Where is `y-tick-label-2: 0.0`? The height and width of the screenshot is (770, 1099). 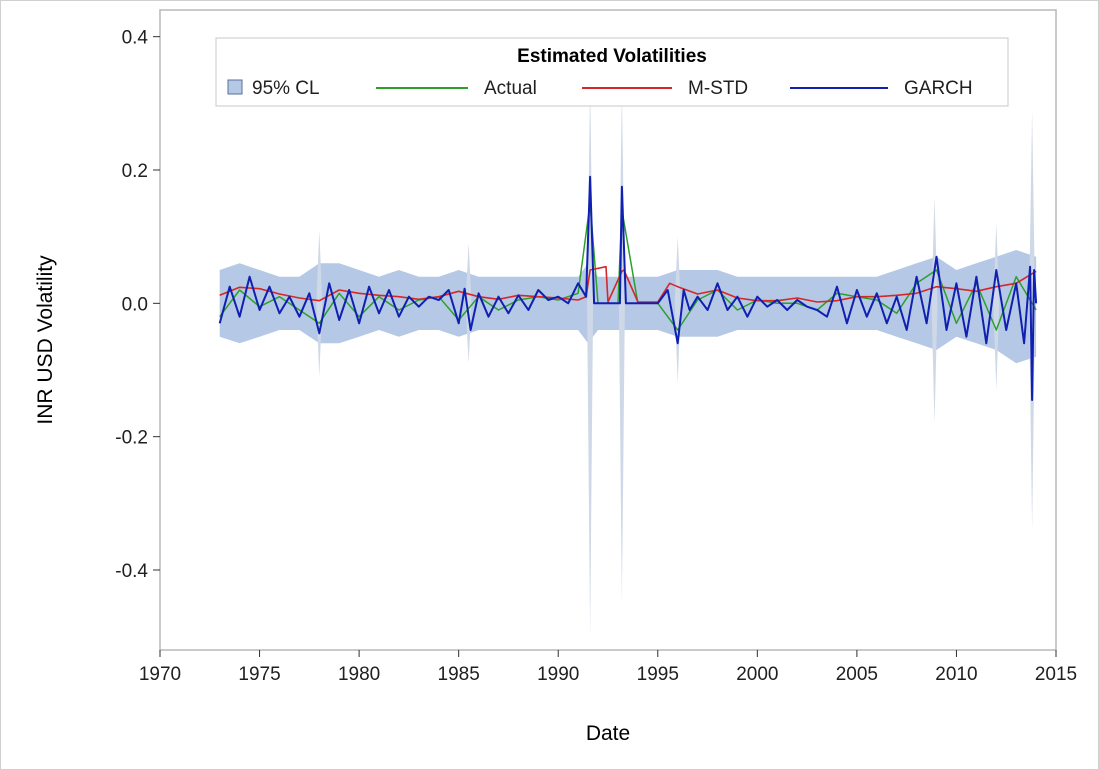
y-tick-label-2: 0.0 is located at coordinates (135, 304).